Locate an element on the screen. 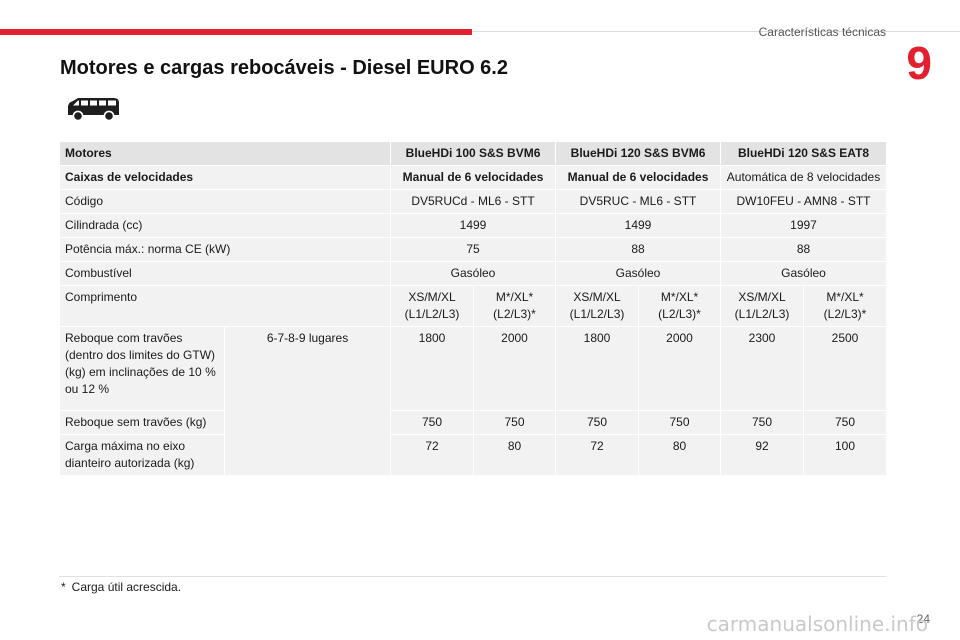 The height and width of the screenshot is (640, 960). code-value: DV5RUCd - ML6 - STT is located at coordinates (473, 201).